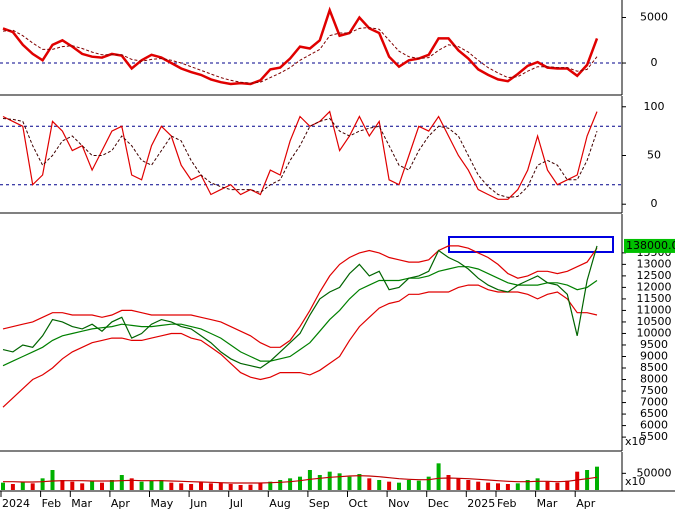 This screenshot has width=675, height=513. I want to click on x-tick-label: 2024, so click(16, 503).